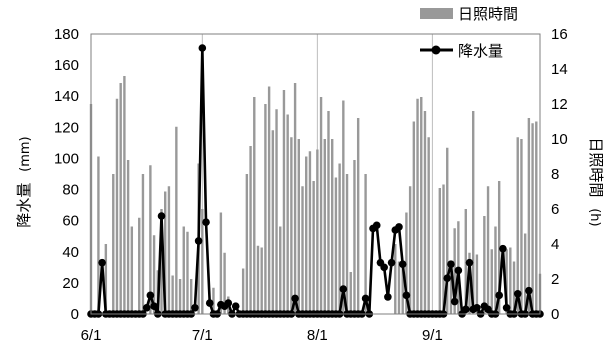  I want to click on right-axis-title-text: 日照時間, so click(596, 167).